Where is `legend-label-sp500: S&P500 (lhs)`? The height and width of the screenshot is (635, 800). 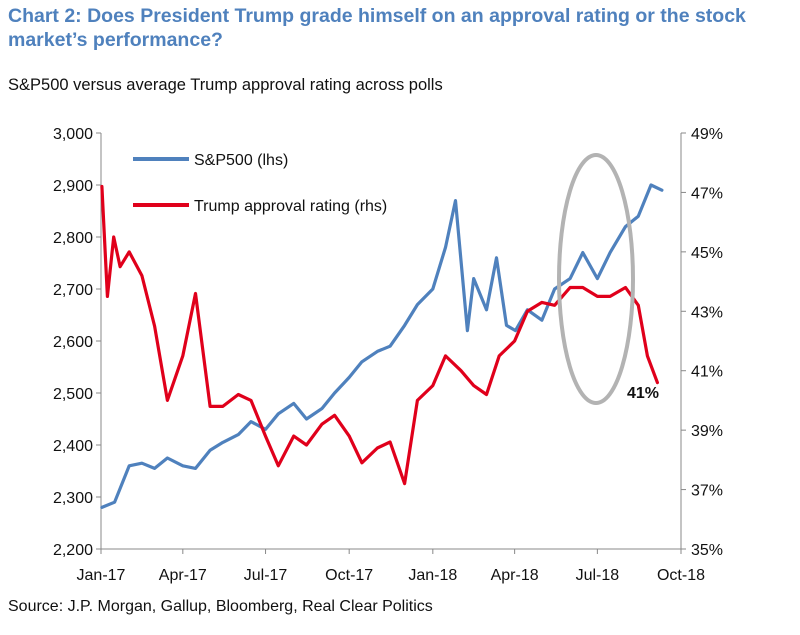 legend-label-sp500: S&P500 (lhs) is located at coordinates (241, 160).